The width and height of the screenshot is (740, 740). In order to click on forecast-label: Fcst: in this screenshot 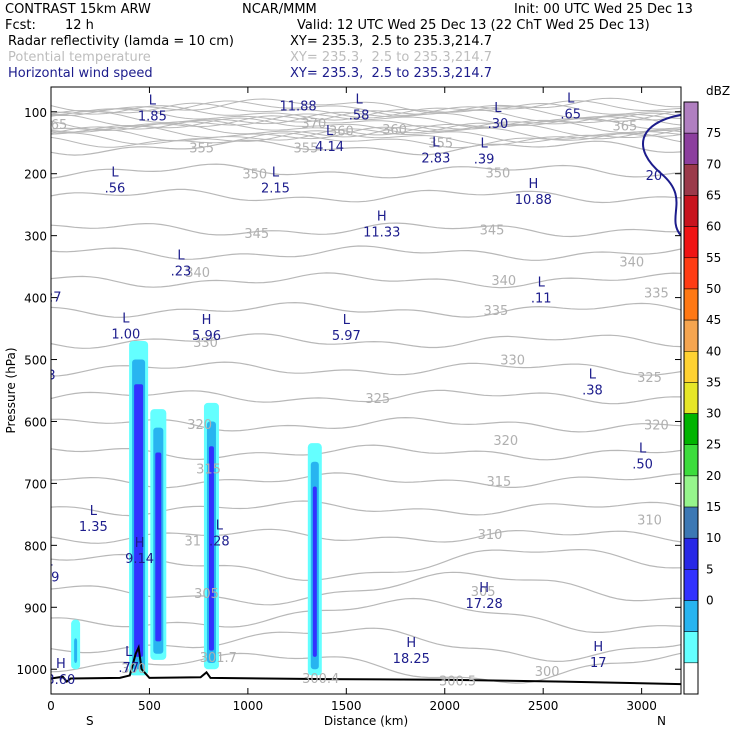, I will do `click(20, 25)`.